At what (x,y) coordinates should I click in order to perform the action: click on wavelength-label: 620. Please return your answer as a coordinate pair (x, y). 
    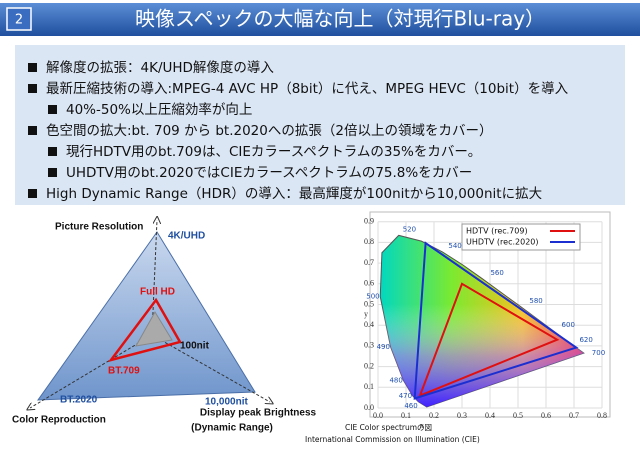
    Looking at the image, I should click on (585, 340).